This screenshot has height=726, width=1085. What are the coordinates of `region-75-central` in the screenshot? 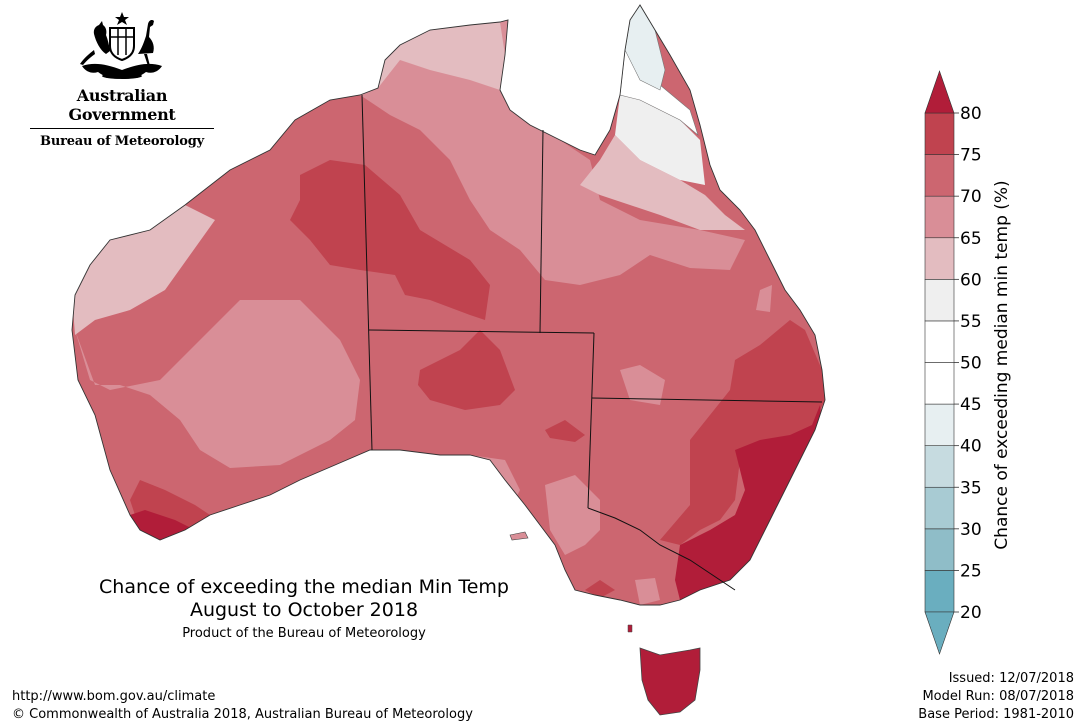 It's located at (466, 370).